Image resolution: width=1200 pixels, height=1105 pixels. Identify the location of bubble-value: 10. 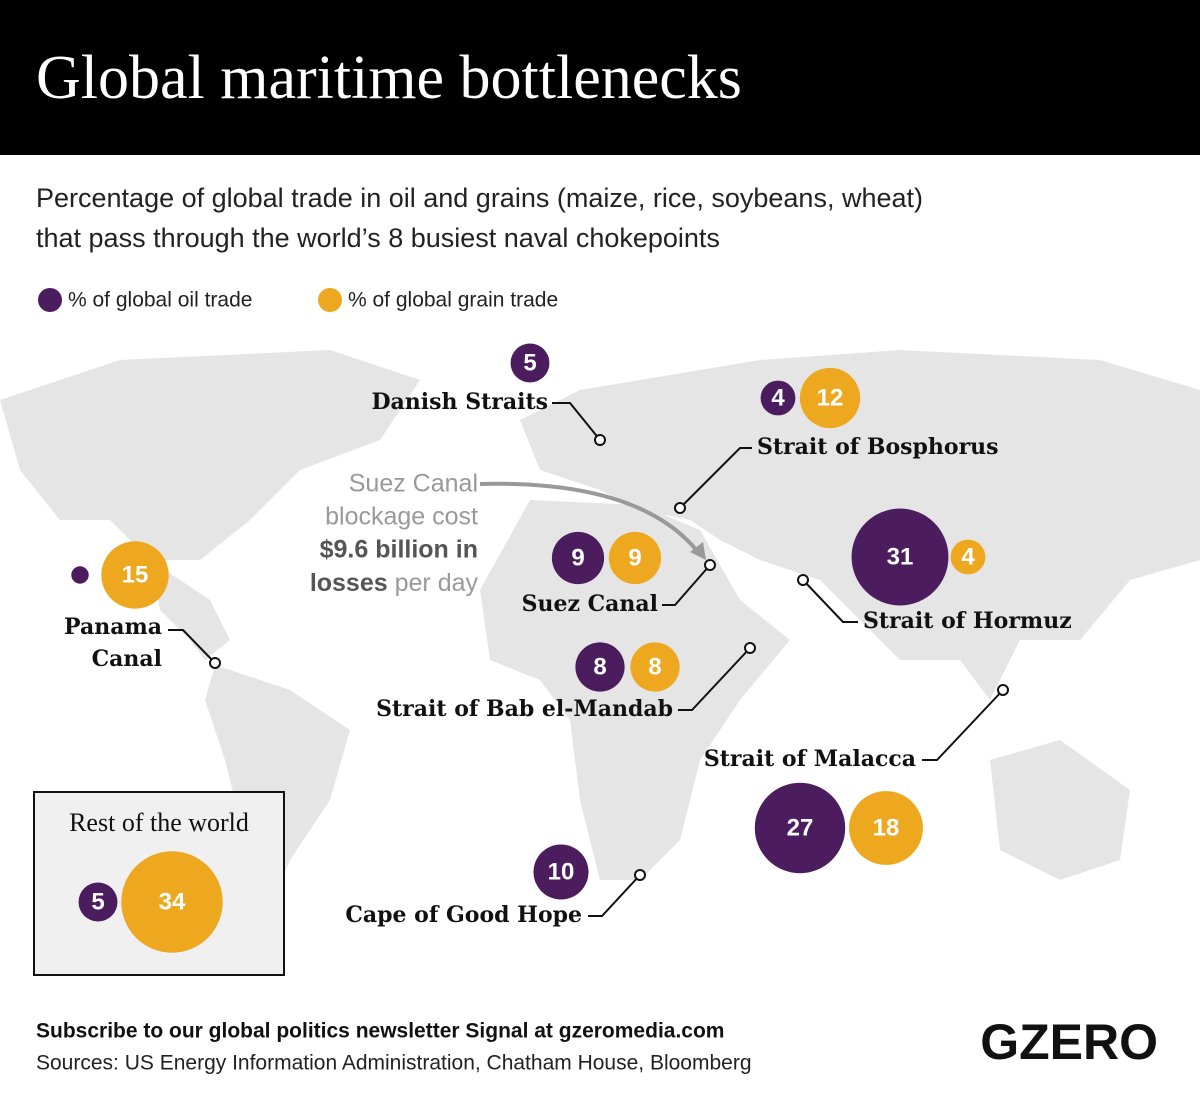
(561, 871).